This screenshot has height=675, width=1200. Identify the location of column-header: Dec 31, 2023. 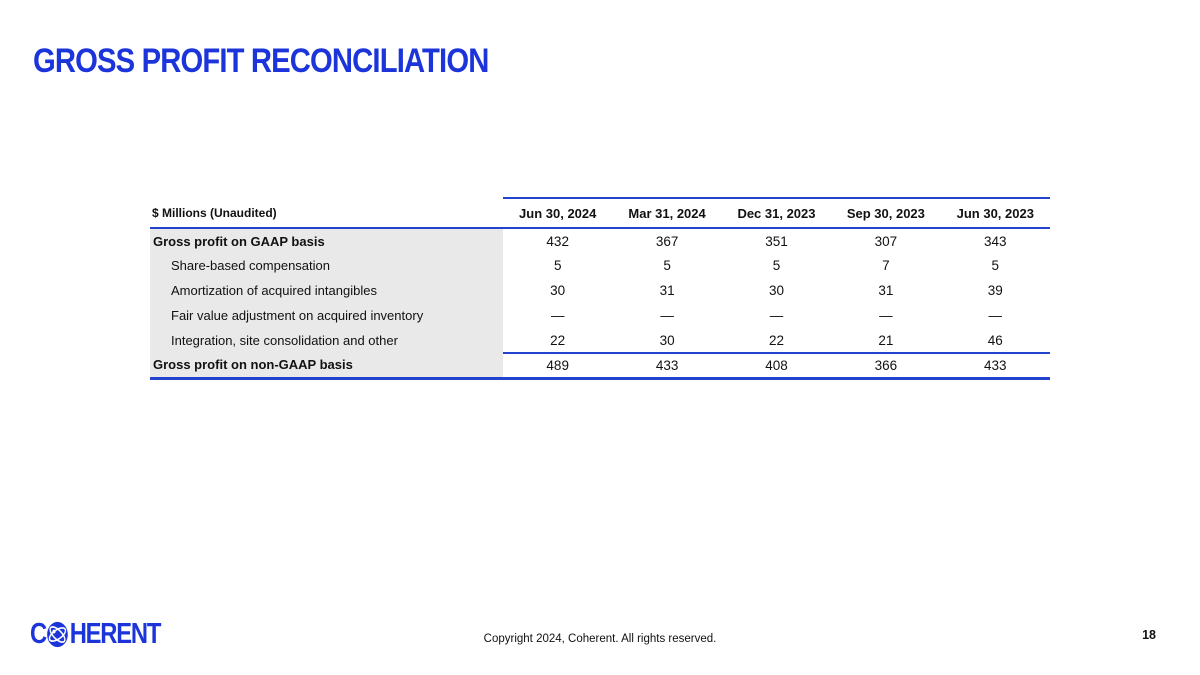
(776, 213).